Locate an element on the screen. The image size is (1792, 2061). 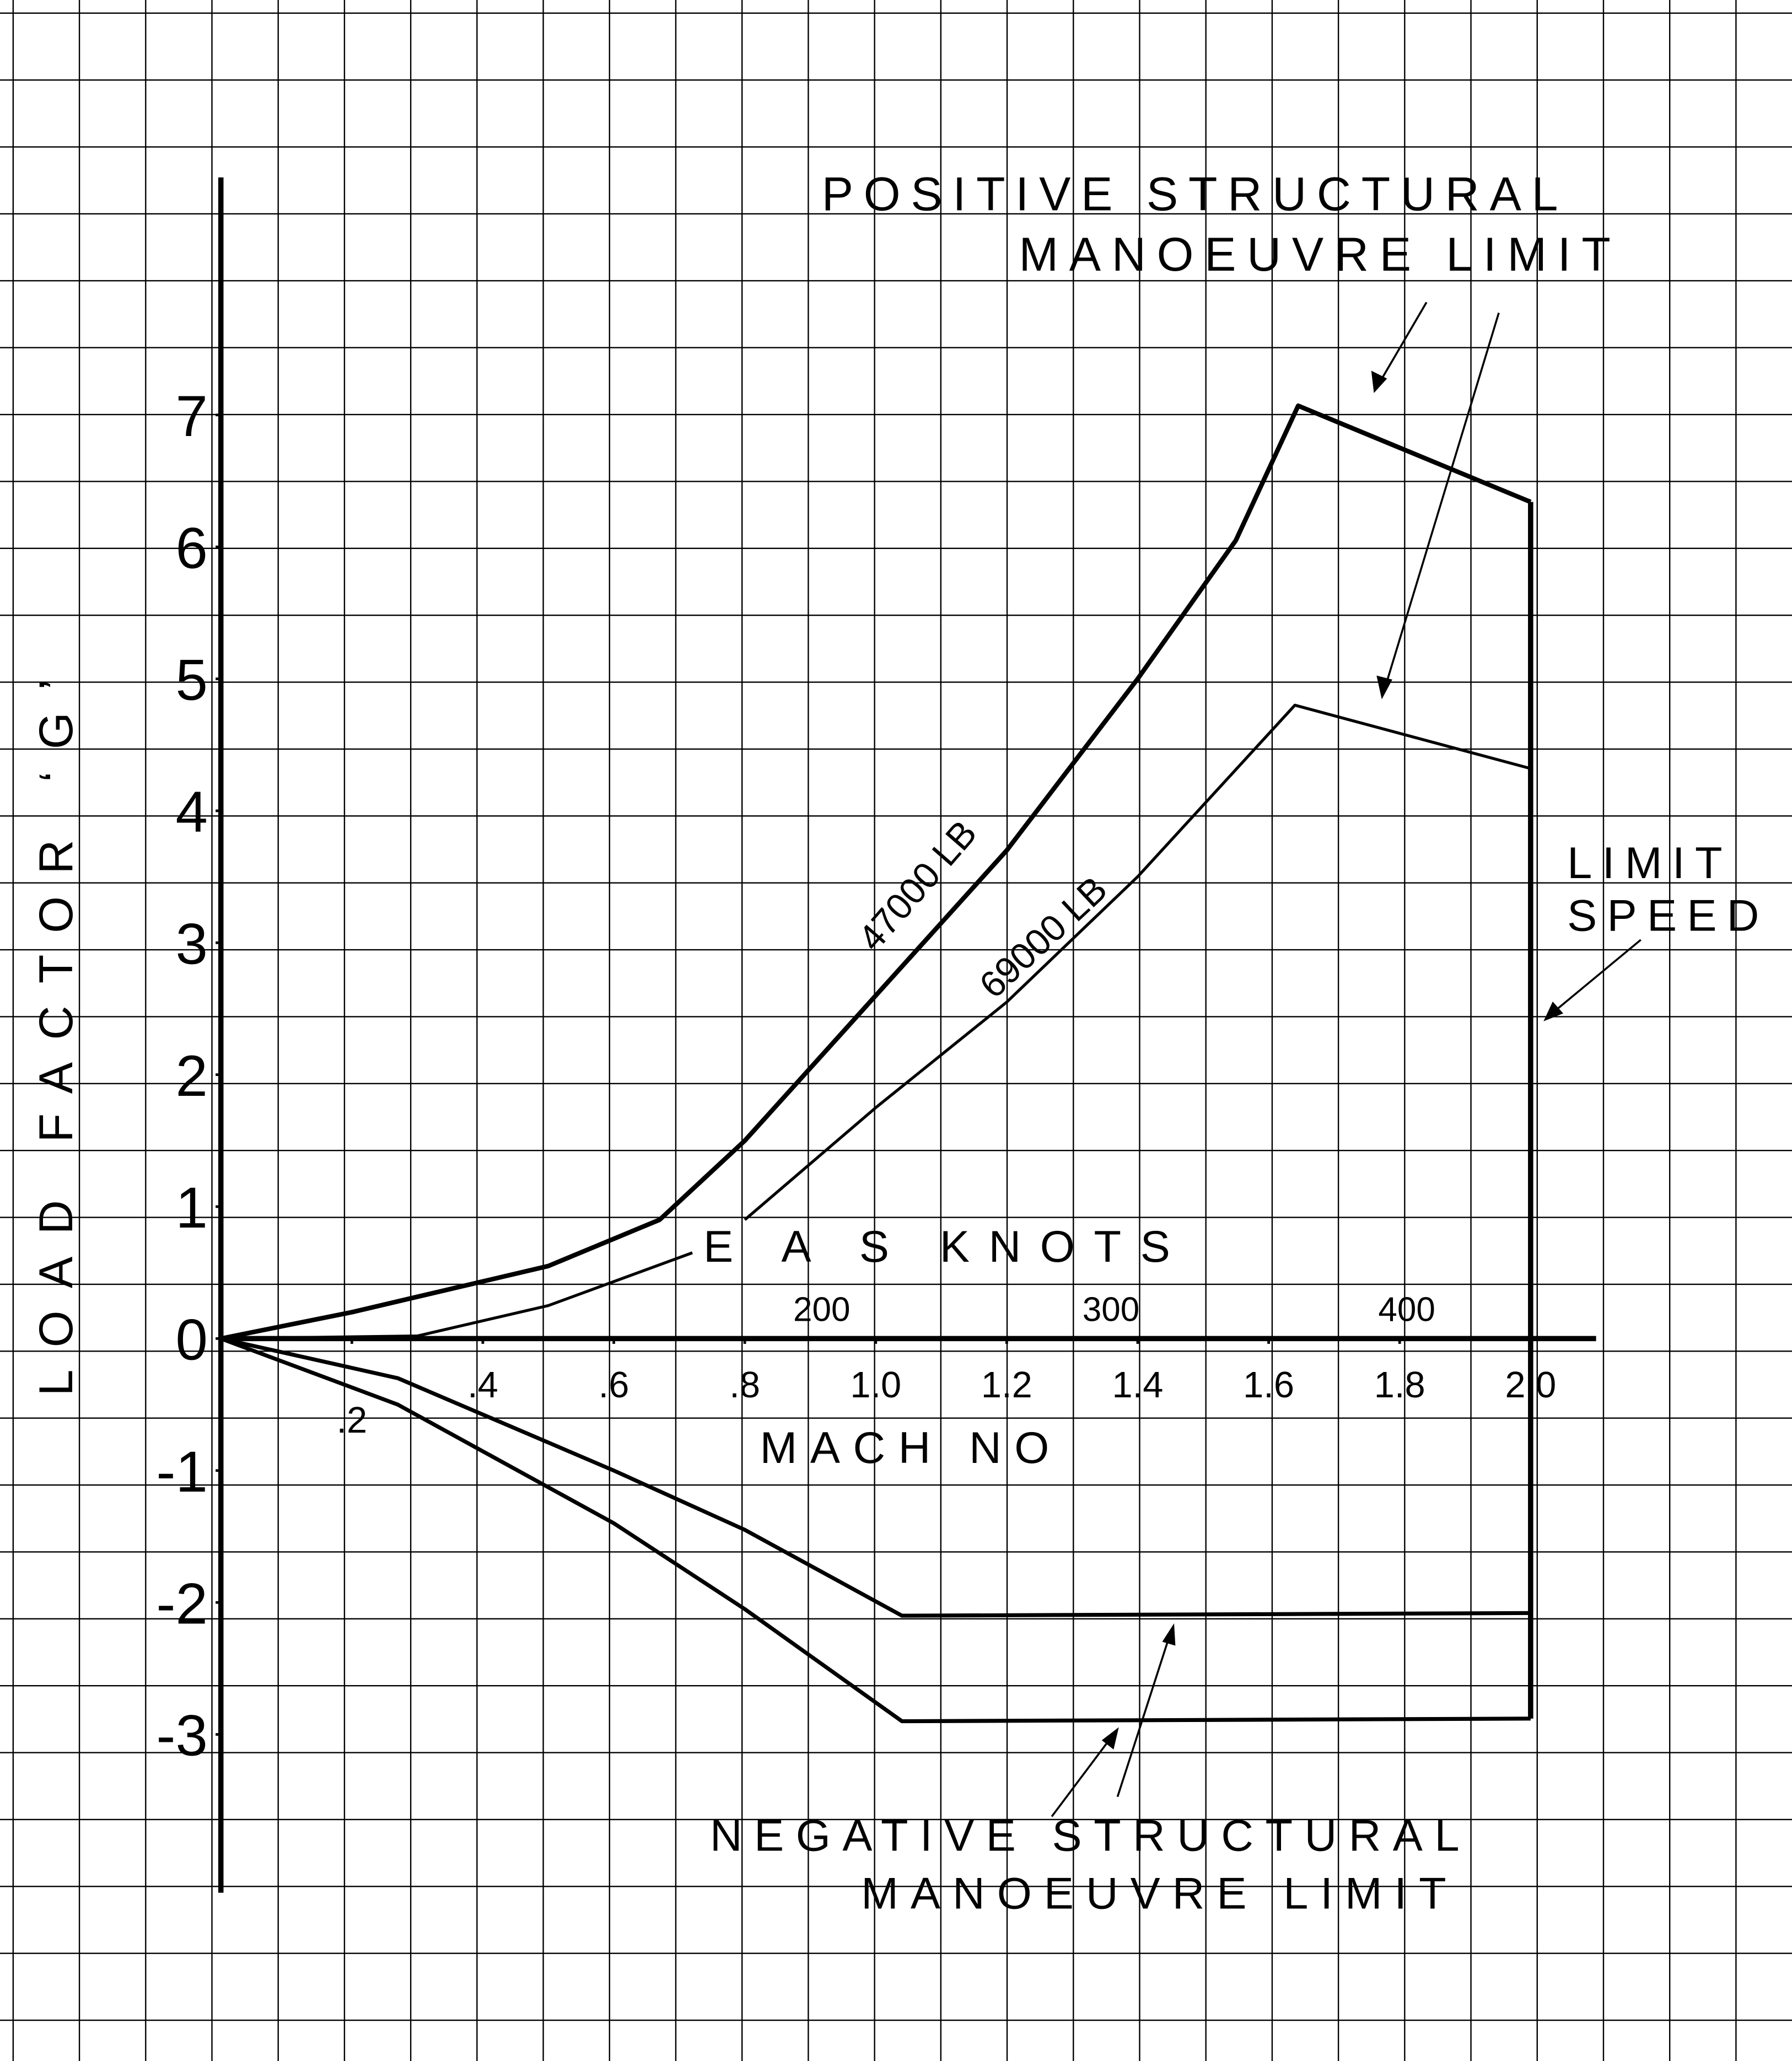
y-tick-label: -1 is located at coordinates (182, 1472).